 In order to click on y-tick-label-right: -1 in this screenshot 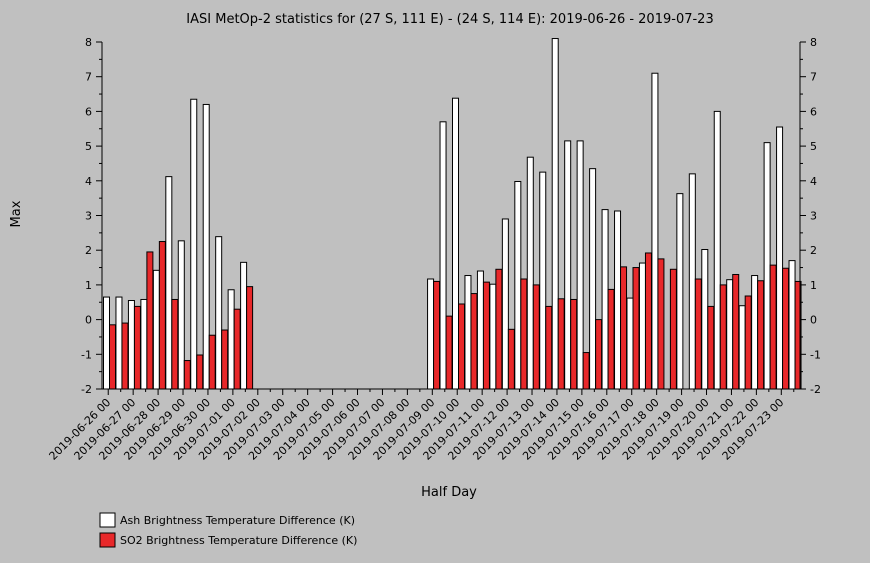, I will do `click(815, 354)`.